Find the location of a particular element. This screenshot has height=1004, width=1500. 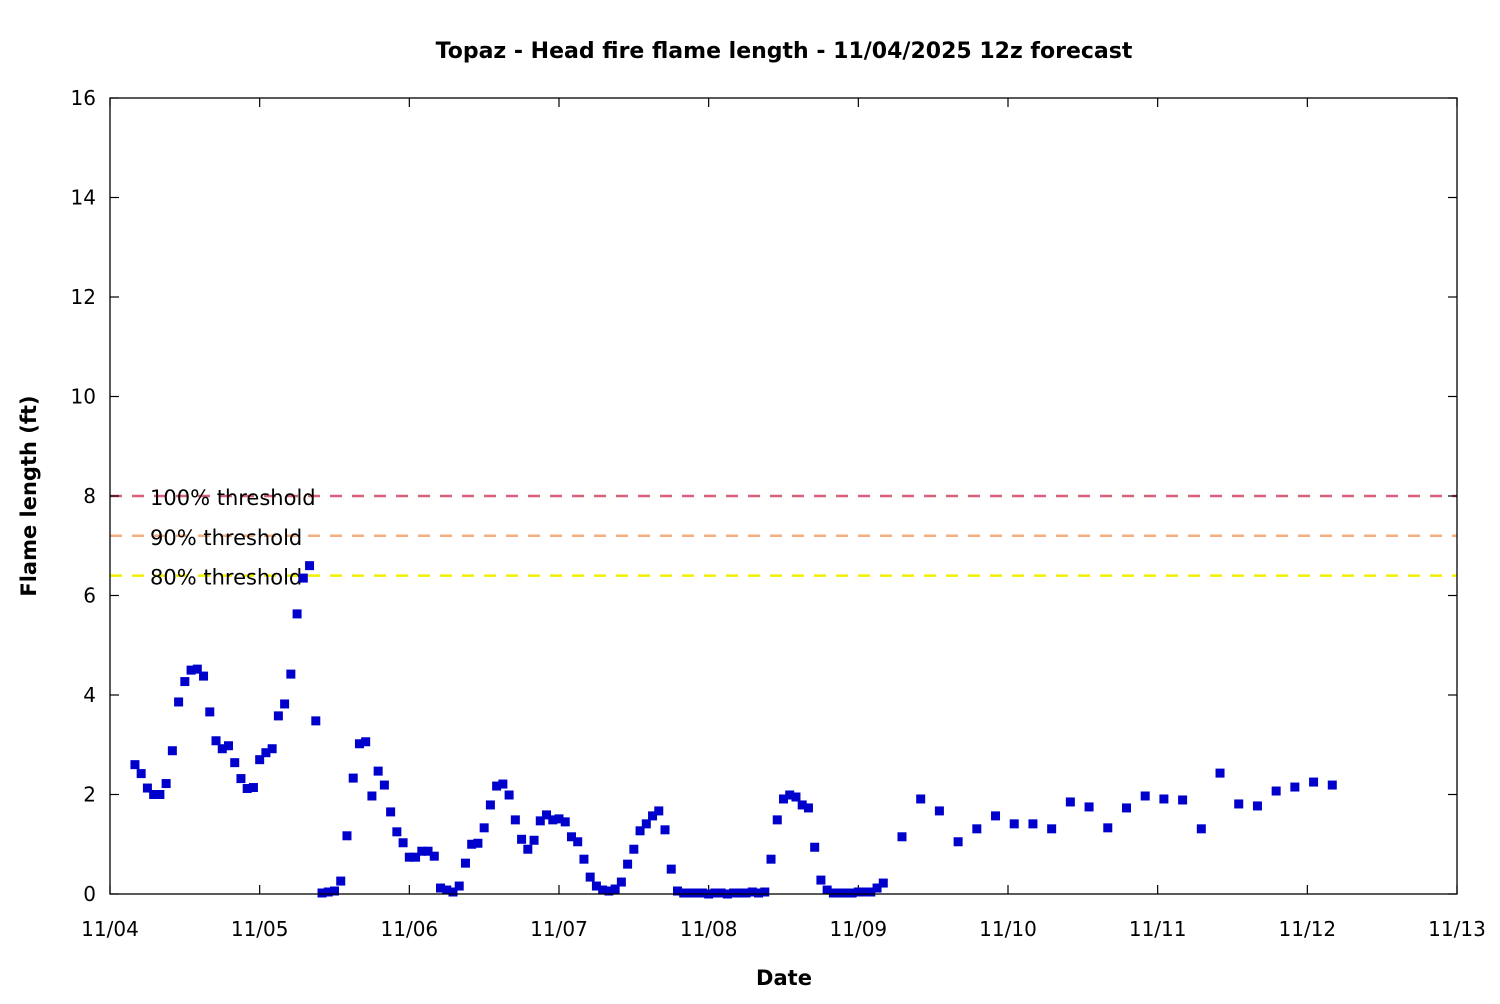

y-tick-label: 4 is located at coordinates (89, 695).